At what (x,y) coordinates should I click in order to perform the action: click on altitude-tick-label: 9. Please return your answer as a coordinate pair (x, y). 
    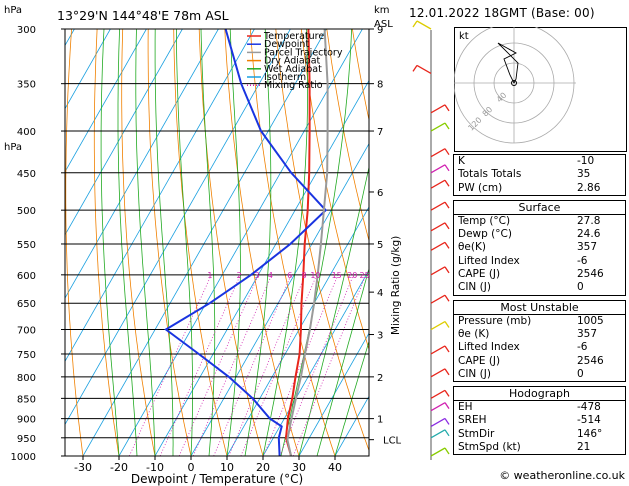
    Looking at the image, I should click on (380, 30).